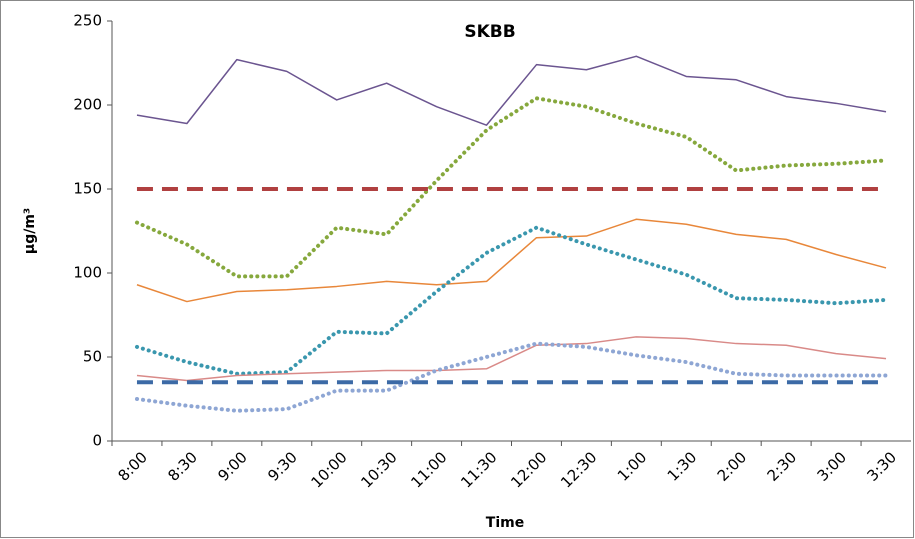 This screenshot has height=539, width=915. Describe the element at coordinates (87, 21) in the screenshot. I see `y-tick-label: 250` at that location.